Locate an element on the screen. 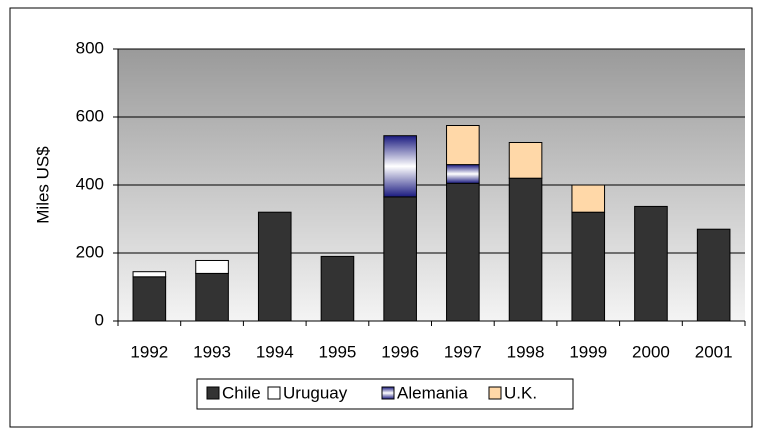 Image resolution: width=761 pixels, height=440 pixels. legend-label: U.K. is located at coordinates (520, 392).